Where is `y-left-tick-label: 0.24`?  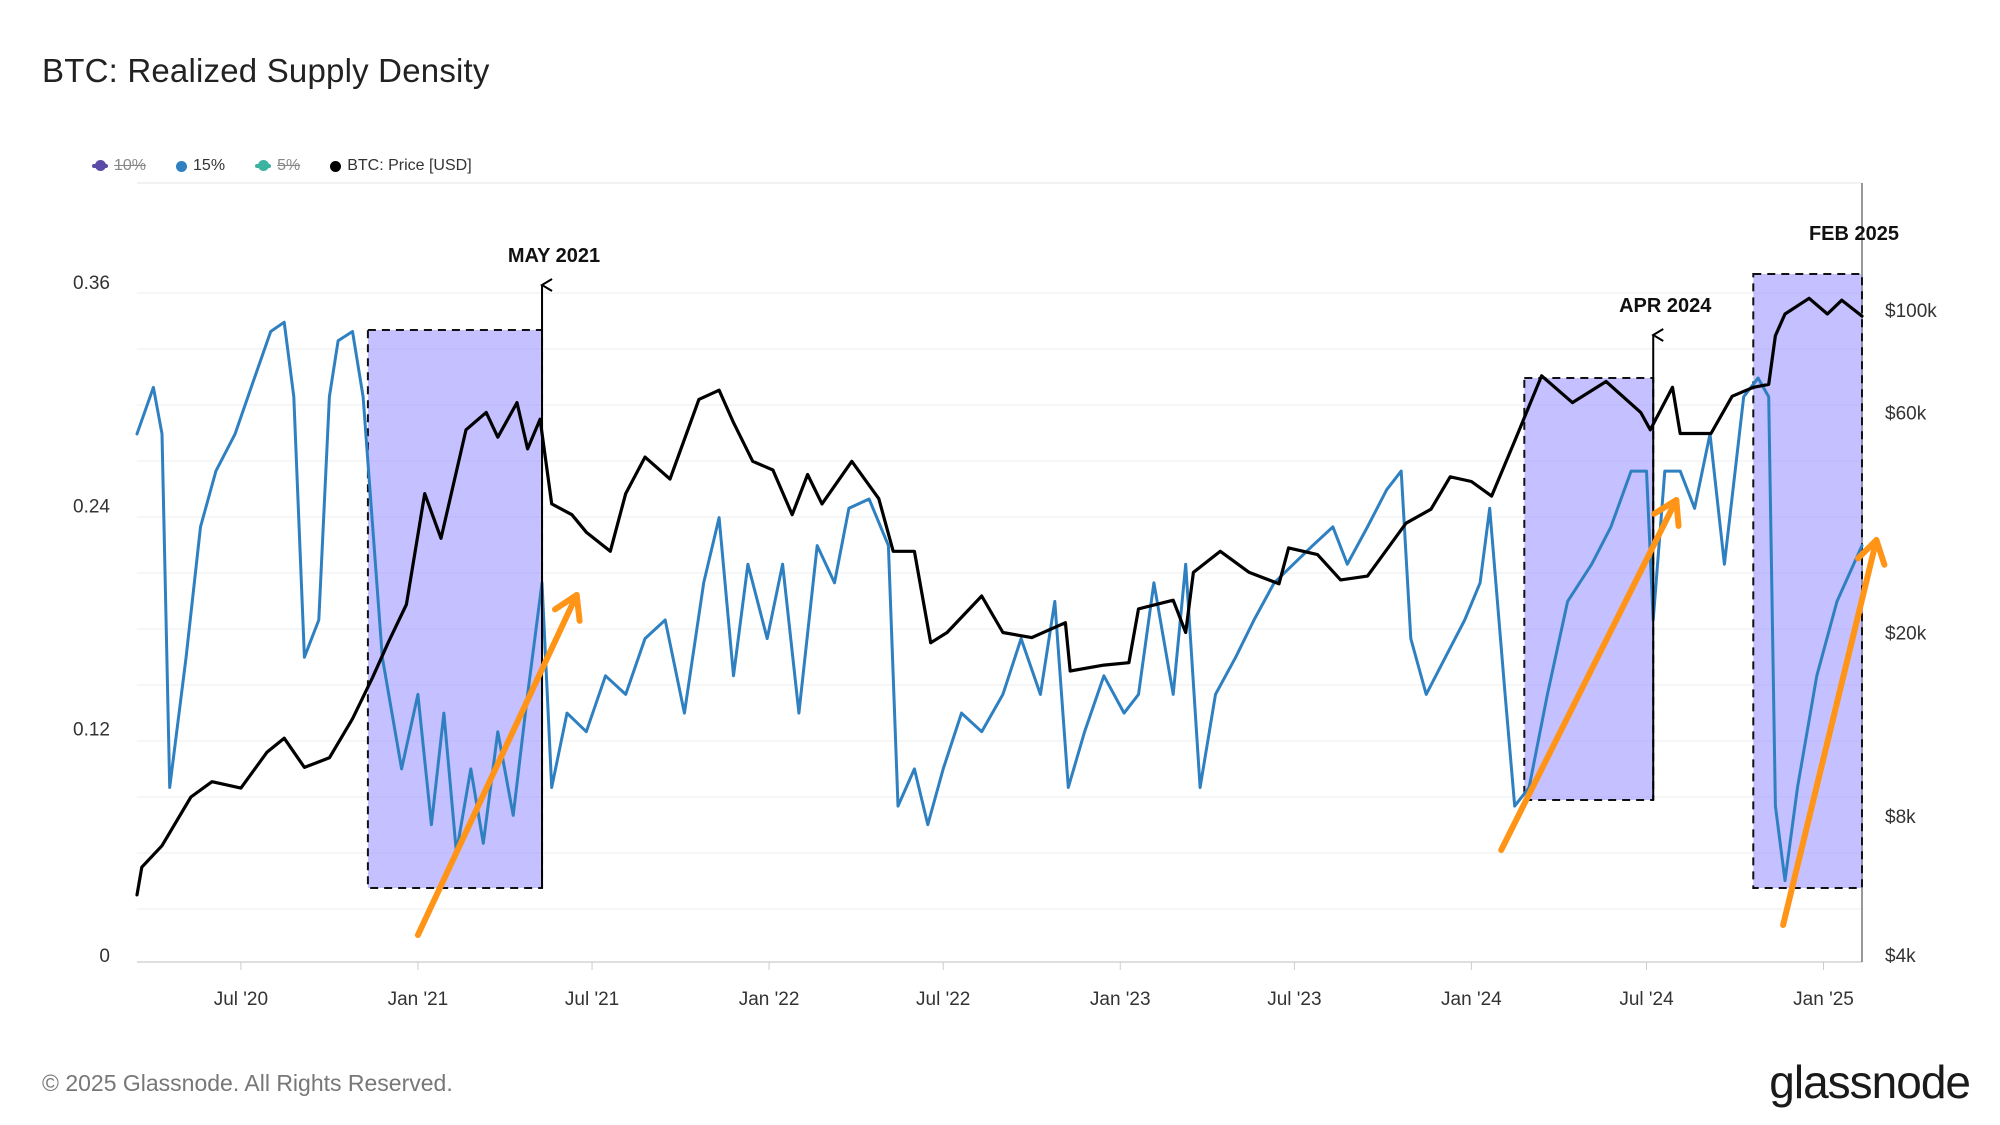
y-left-tick-label: 0.24 is located at coordinates (91, 506).